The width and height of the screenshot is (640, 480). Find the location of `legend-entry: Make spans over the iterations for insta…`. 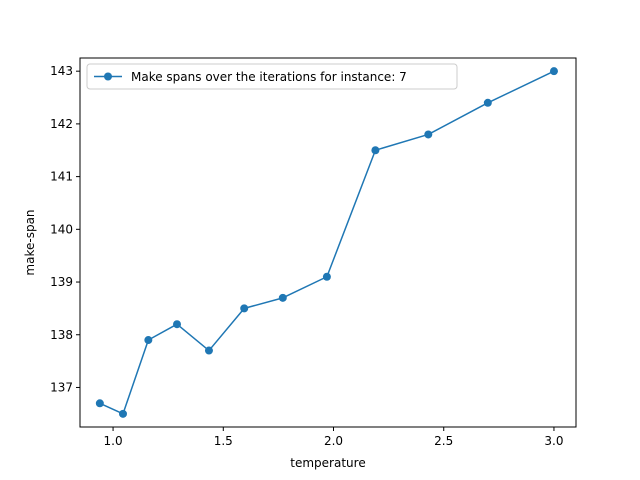

legend-entry: Make spans over the iterations for insta… is located at coordinates (269, 77).